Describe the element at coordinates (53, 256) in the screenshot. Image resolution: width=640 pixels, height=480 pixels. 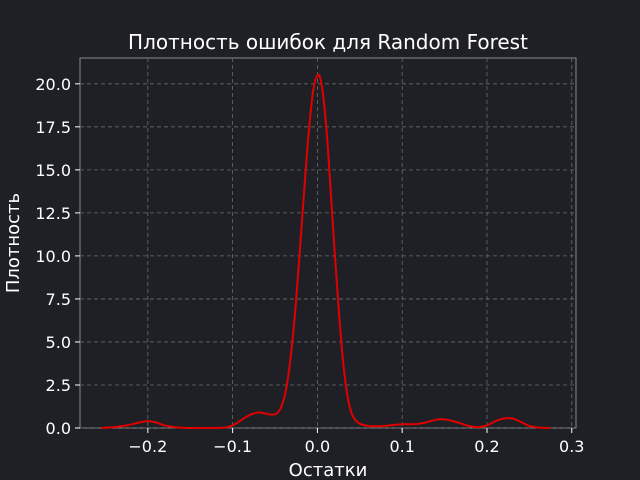
I see `y-tick-label: 10.0` at that location.